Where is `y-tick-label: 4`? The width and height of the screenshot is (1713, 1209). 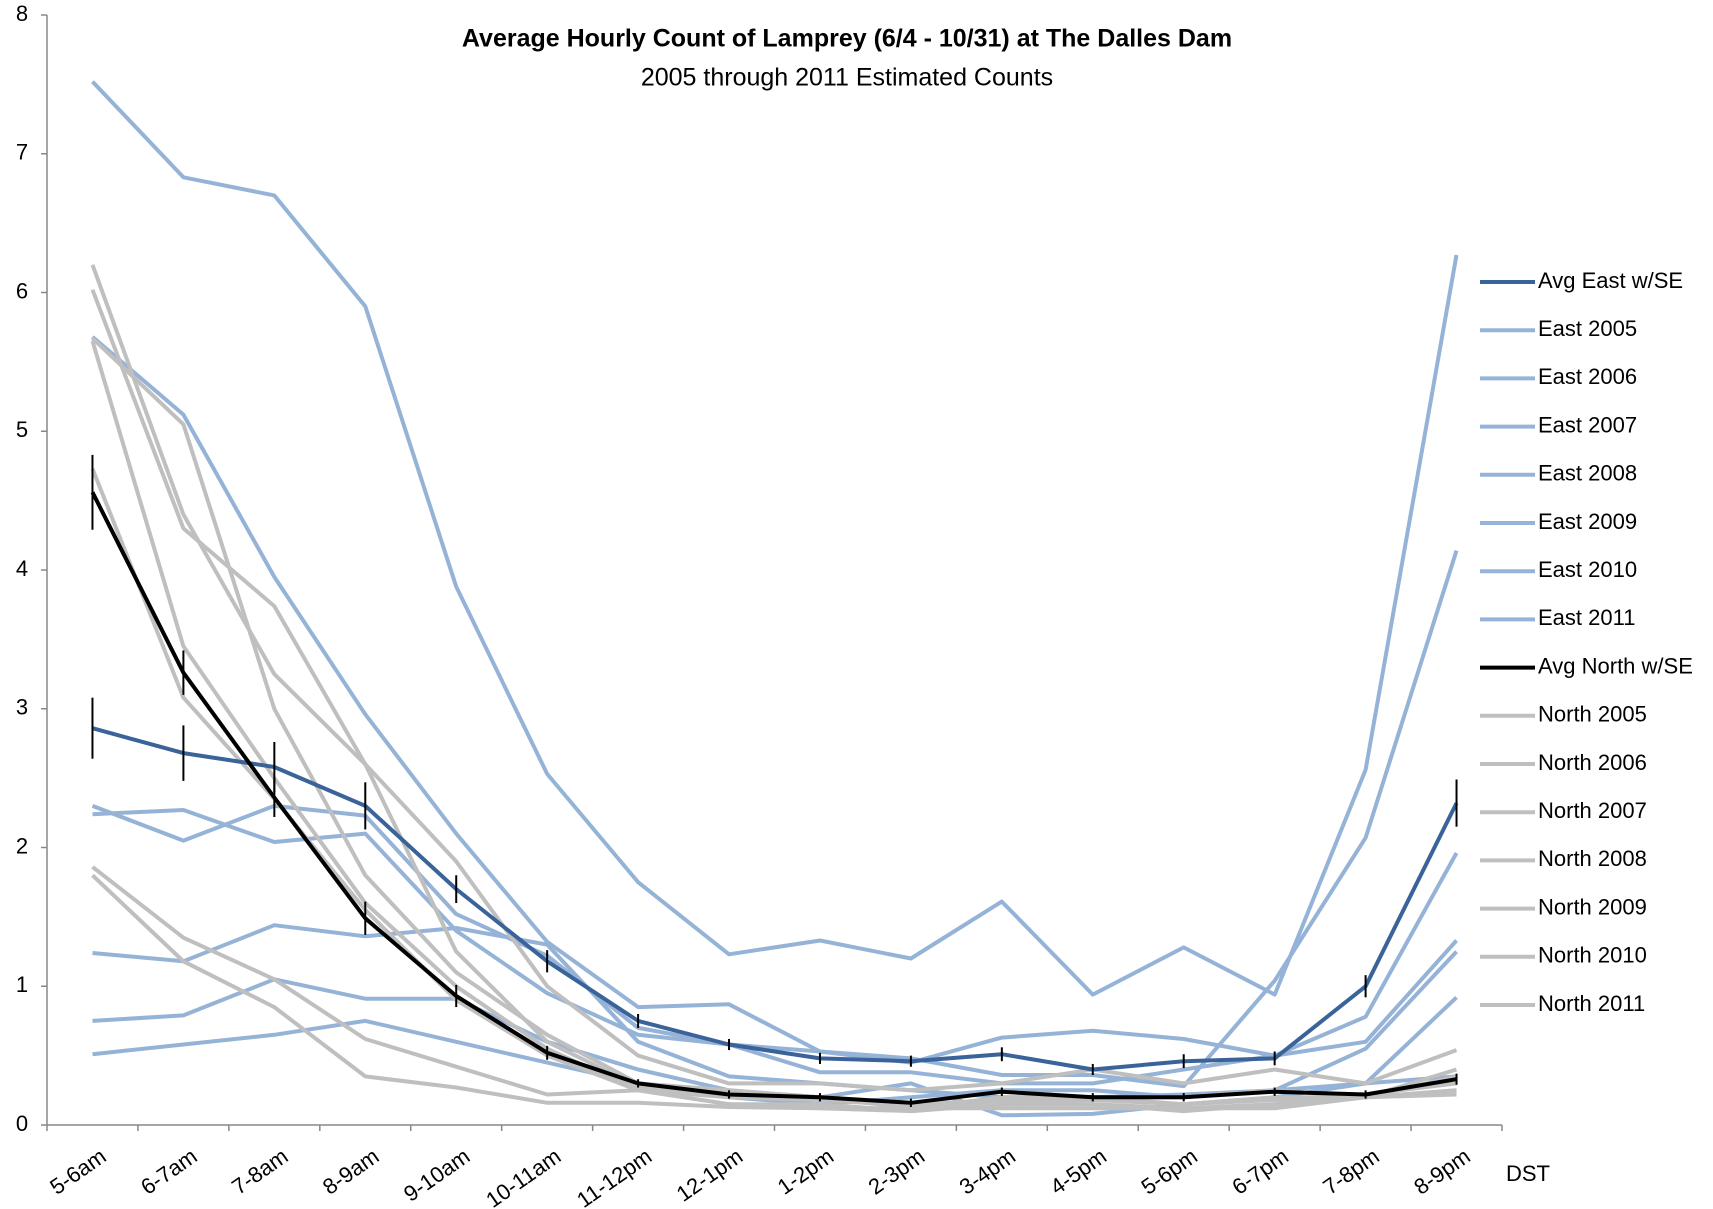
y-tick-label: 4 is located at coordinates (22, 568).